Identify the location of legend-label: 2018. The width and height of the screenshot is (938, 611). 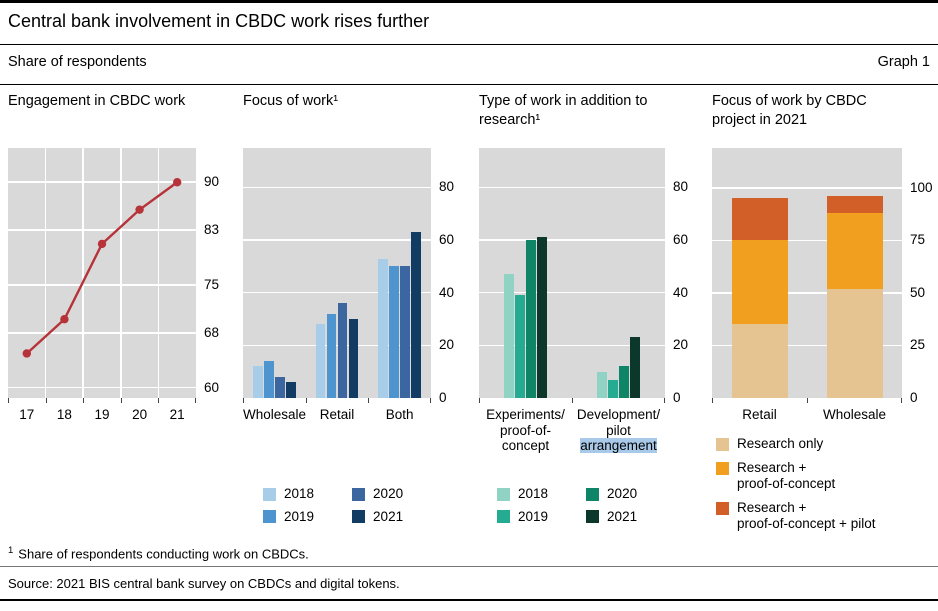
(299, 493).